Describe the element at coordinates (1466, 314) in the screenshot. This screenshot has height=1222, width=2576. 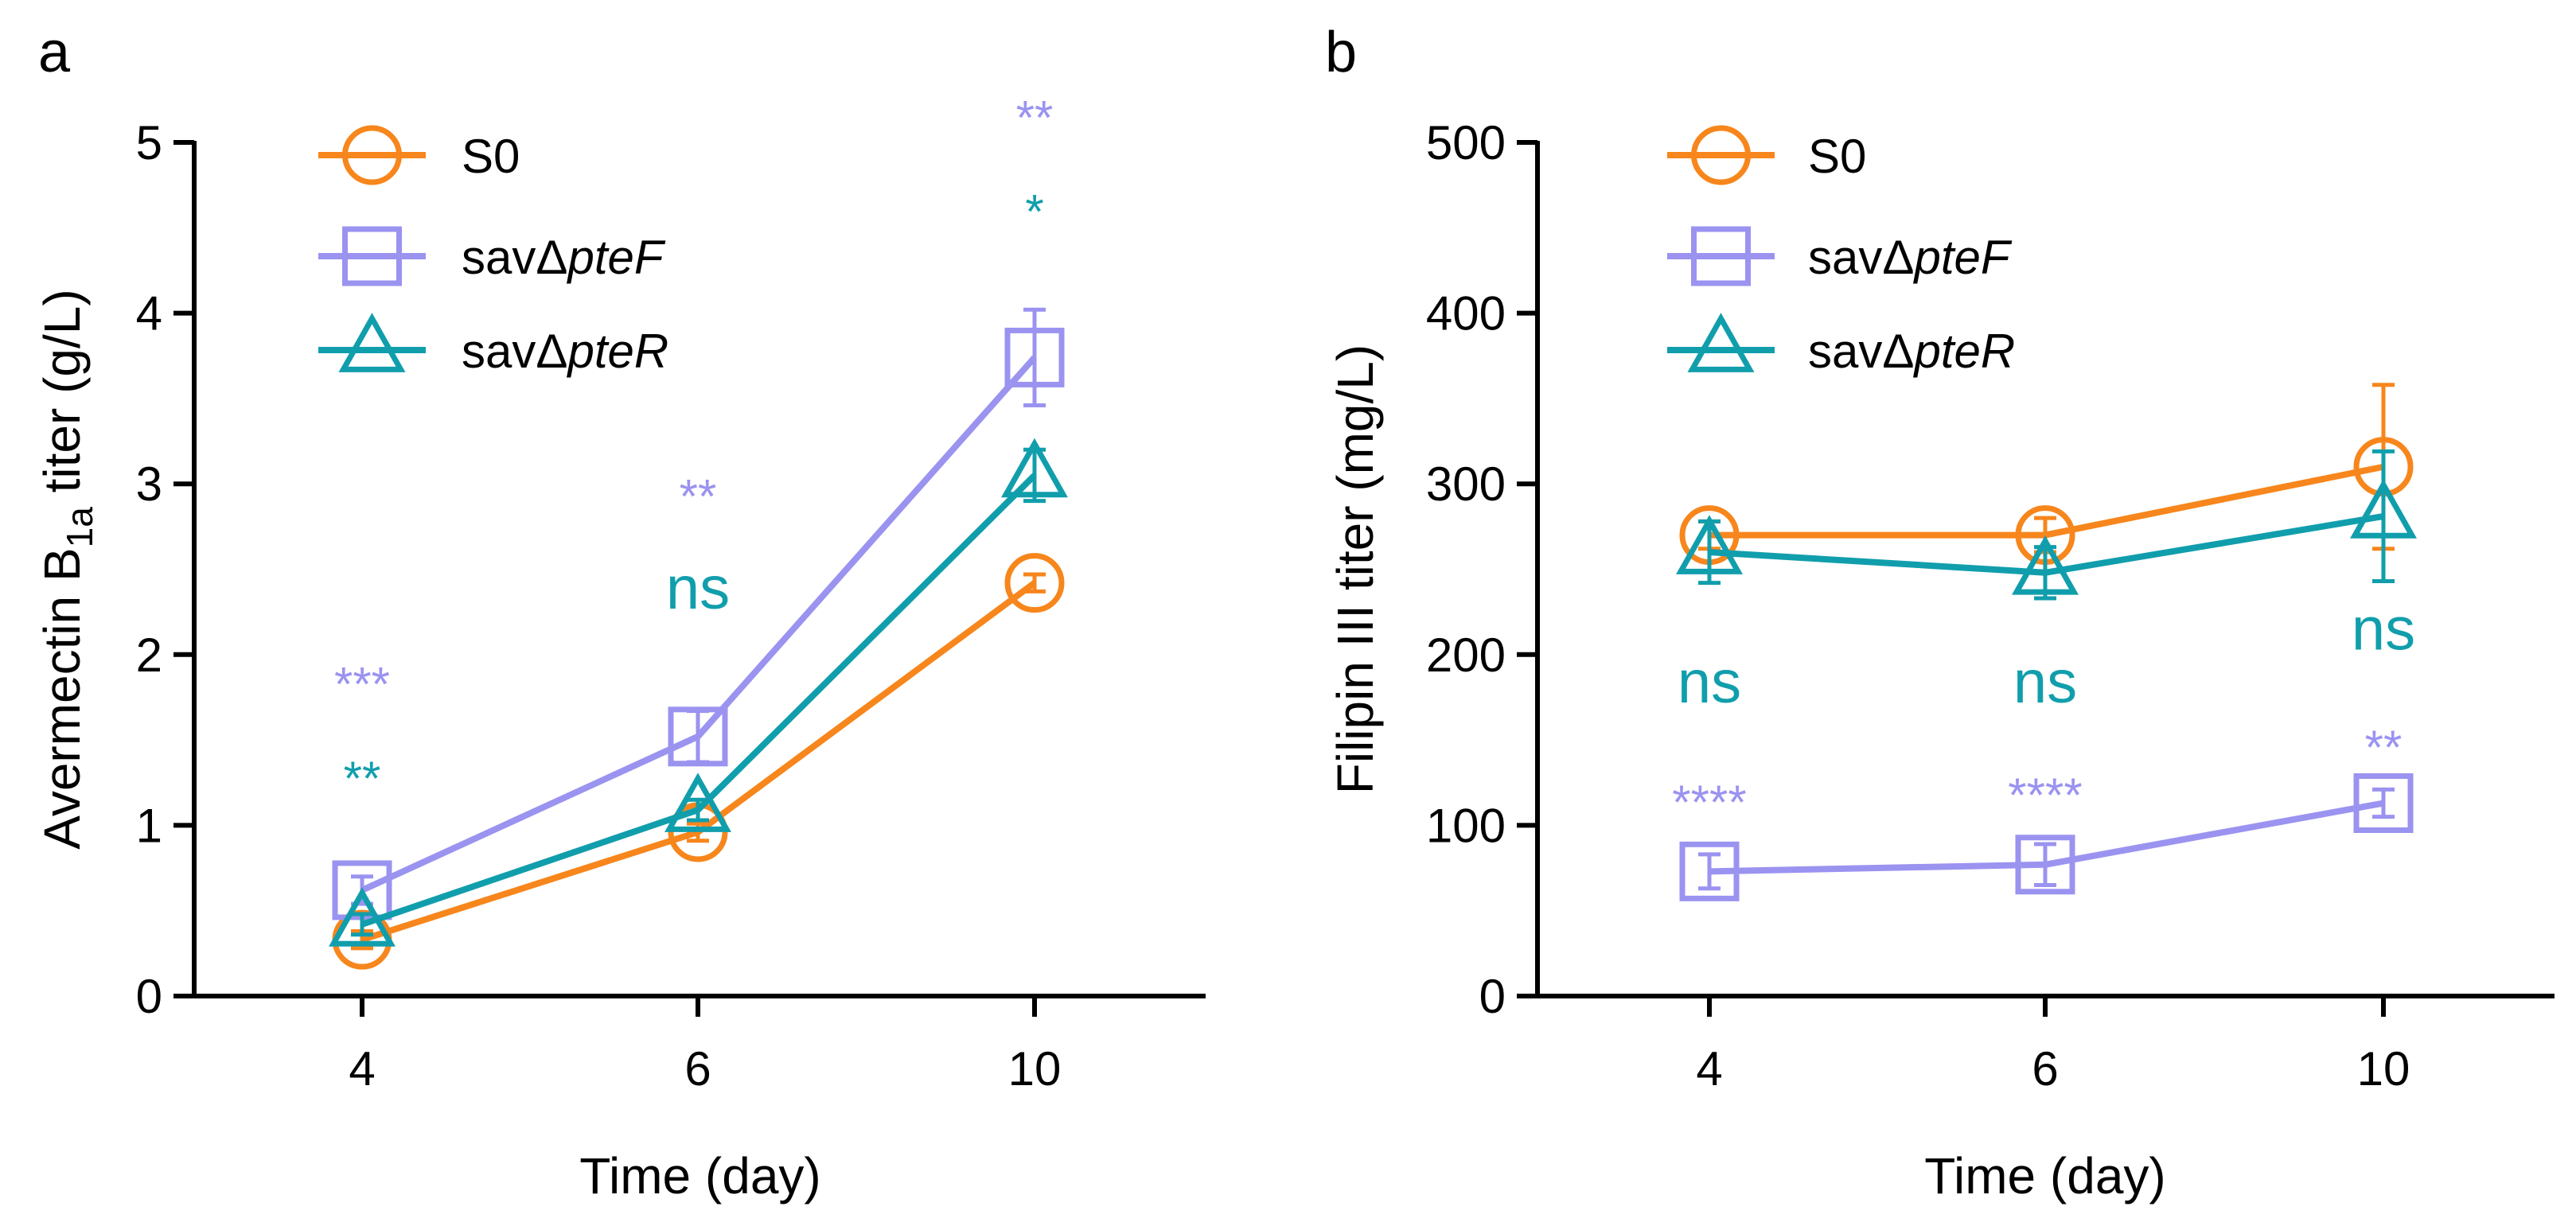
I see `y-tick-label: 400` at that location.